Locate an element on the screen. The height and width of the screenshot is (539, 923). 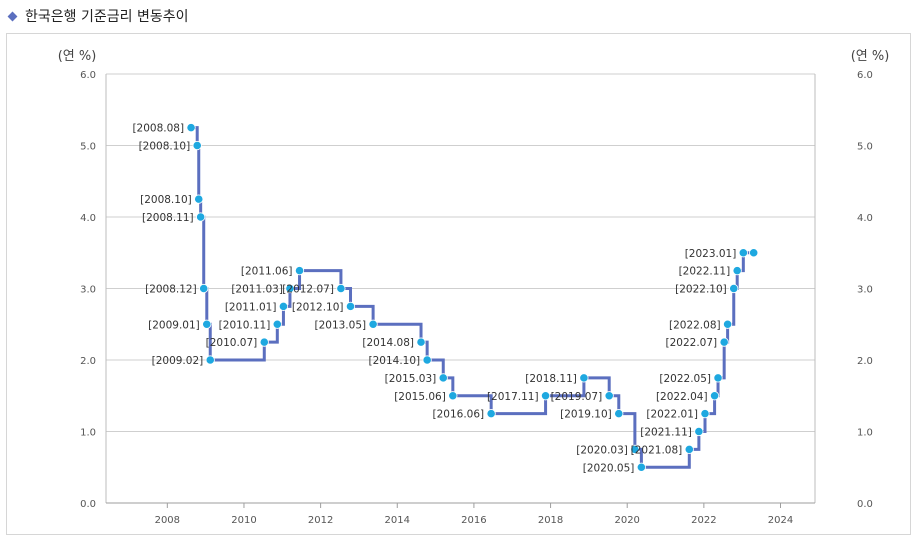
data-label: [2014.08] is located at coordinates (388, 343).